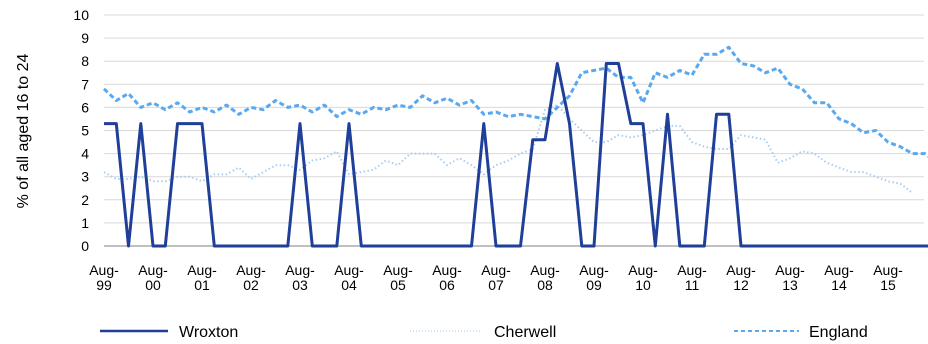 Image resolution: width=928 pixels, height=344 pixels. I want to click on y-tick-label-6: 6, so click(85, 107).